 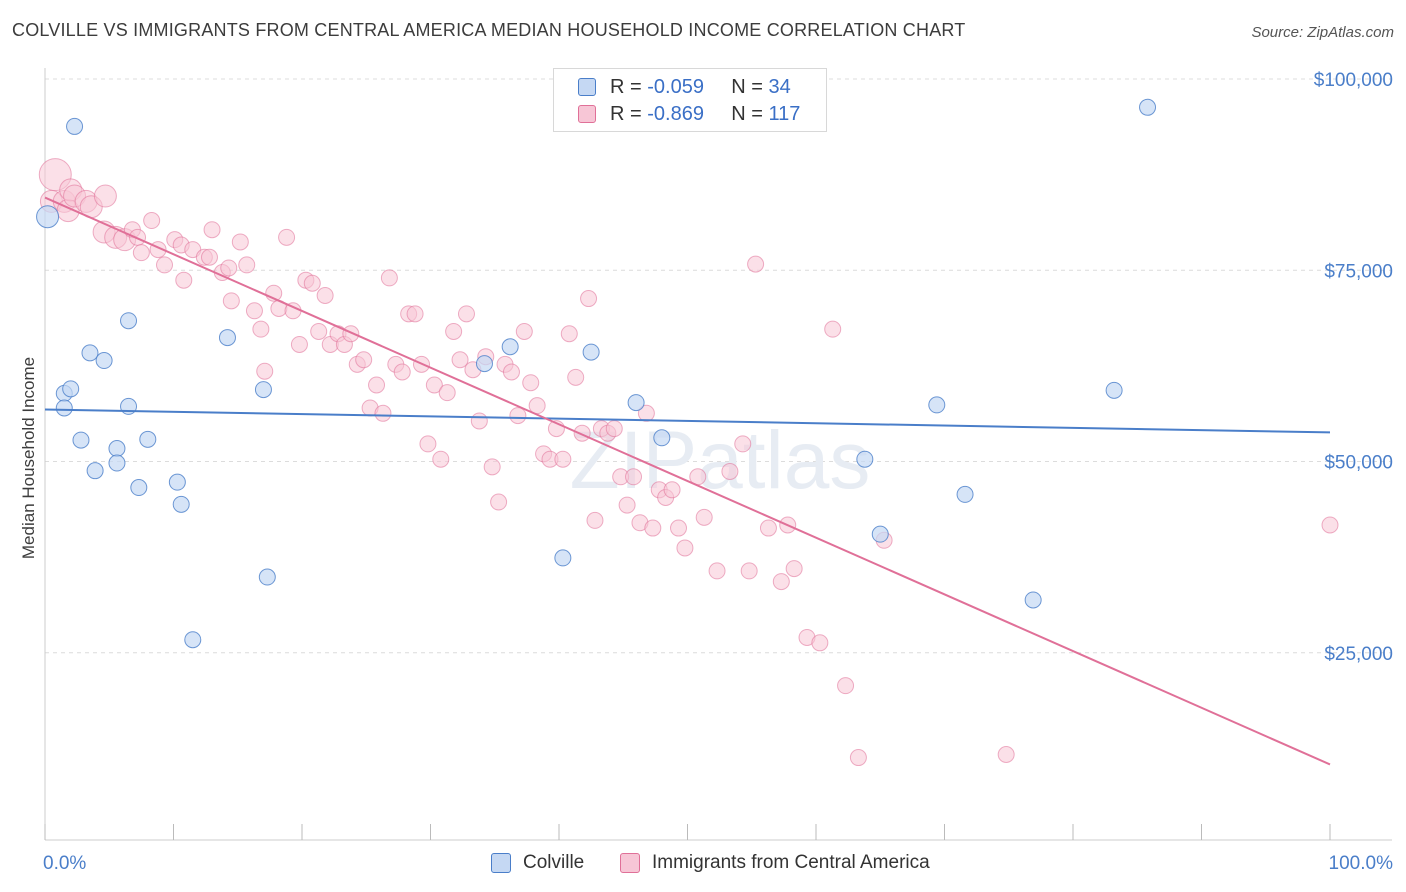 I want to click on series-legend-colville: Colville, so click(x=537, y=863).